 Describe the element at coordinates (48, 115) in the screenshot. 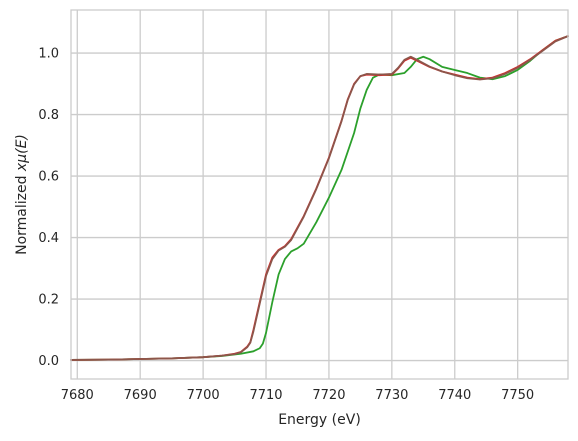

I see `y-tick-label: 0.8` at that location.